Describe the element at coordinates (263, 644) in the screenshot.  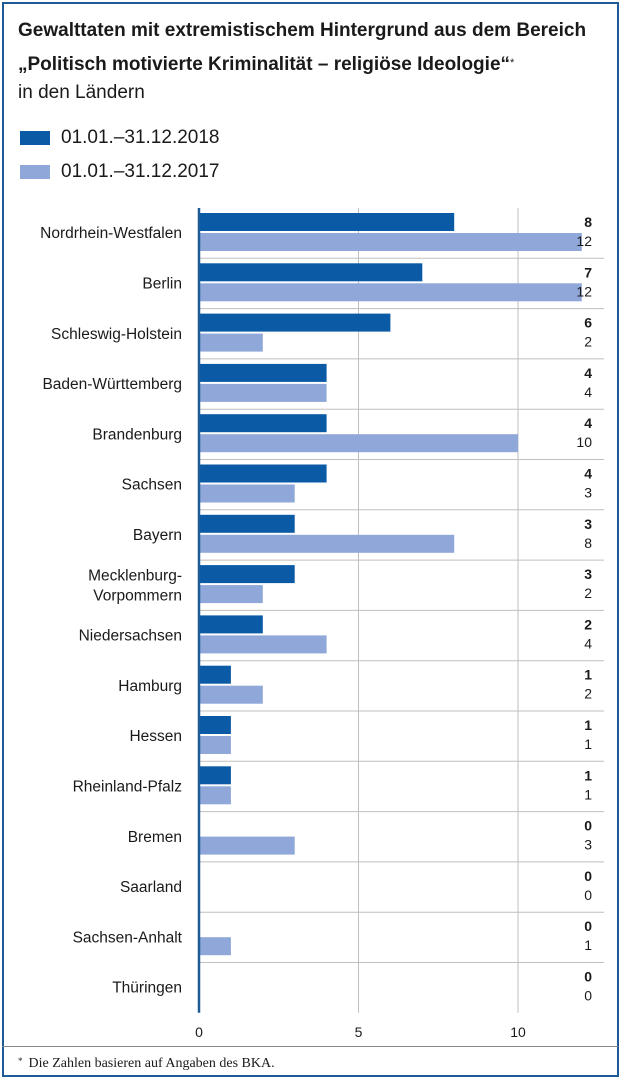
I see `bar-2017-niedersachsen` at that location.